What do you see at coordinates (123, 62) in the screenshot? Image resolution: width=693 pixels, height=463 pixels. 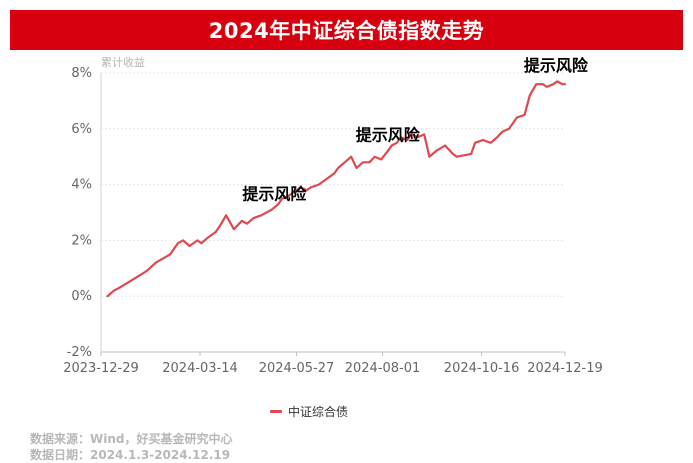 I see `y-axis-label: 累计收益` at bounding box center [123, 62].